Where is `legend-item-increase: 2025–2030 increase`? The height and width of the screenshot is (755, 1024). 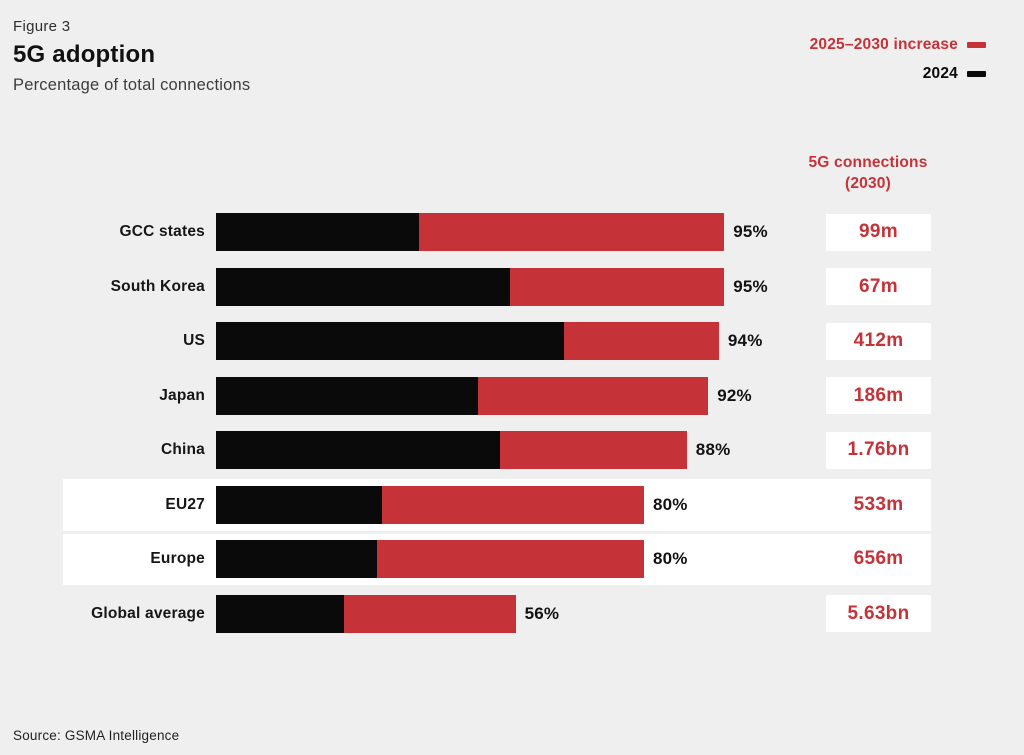
legend-item-increase: 2025–2030 increase is located at coordinates (898, 45).